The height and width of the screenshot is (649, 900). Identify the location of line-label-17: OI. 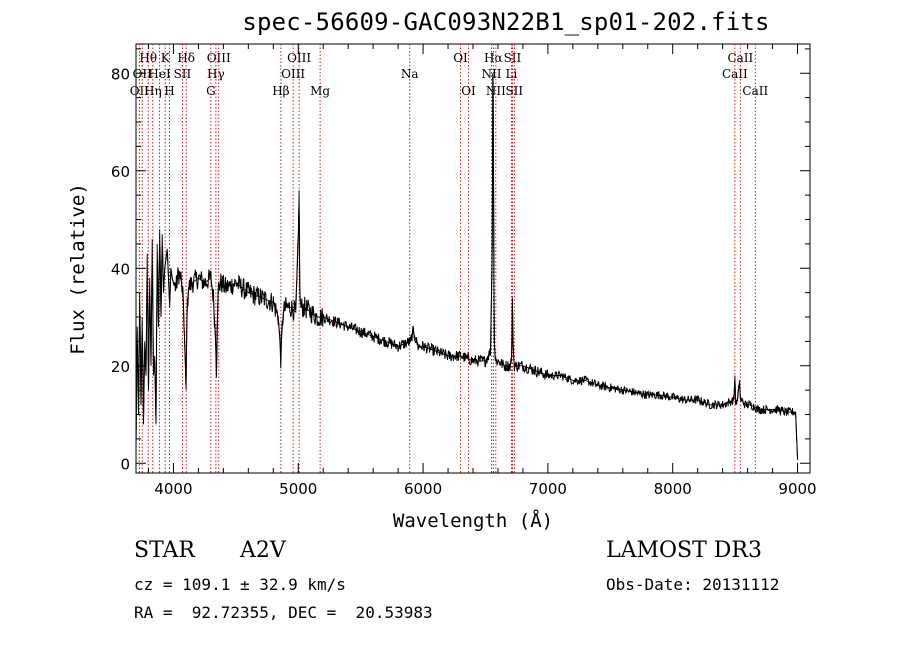
(460, 58).